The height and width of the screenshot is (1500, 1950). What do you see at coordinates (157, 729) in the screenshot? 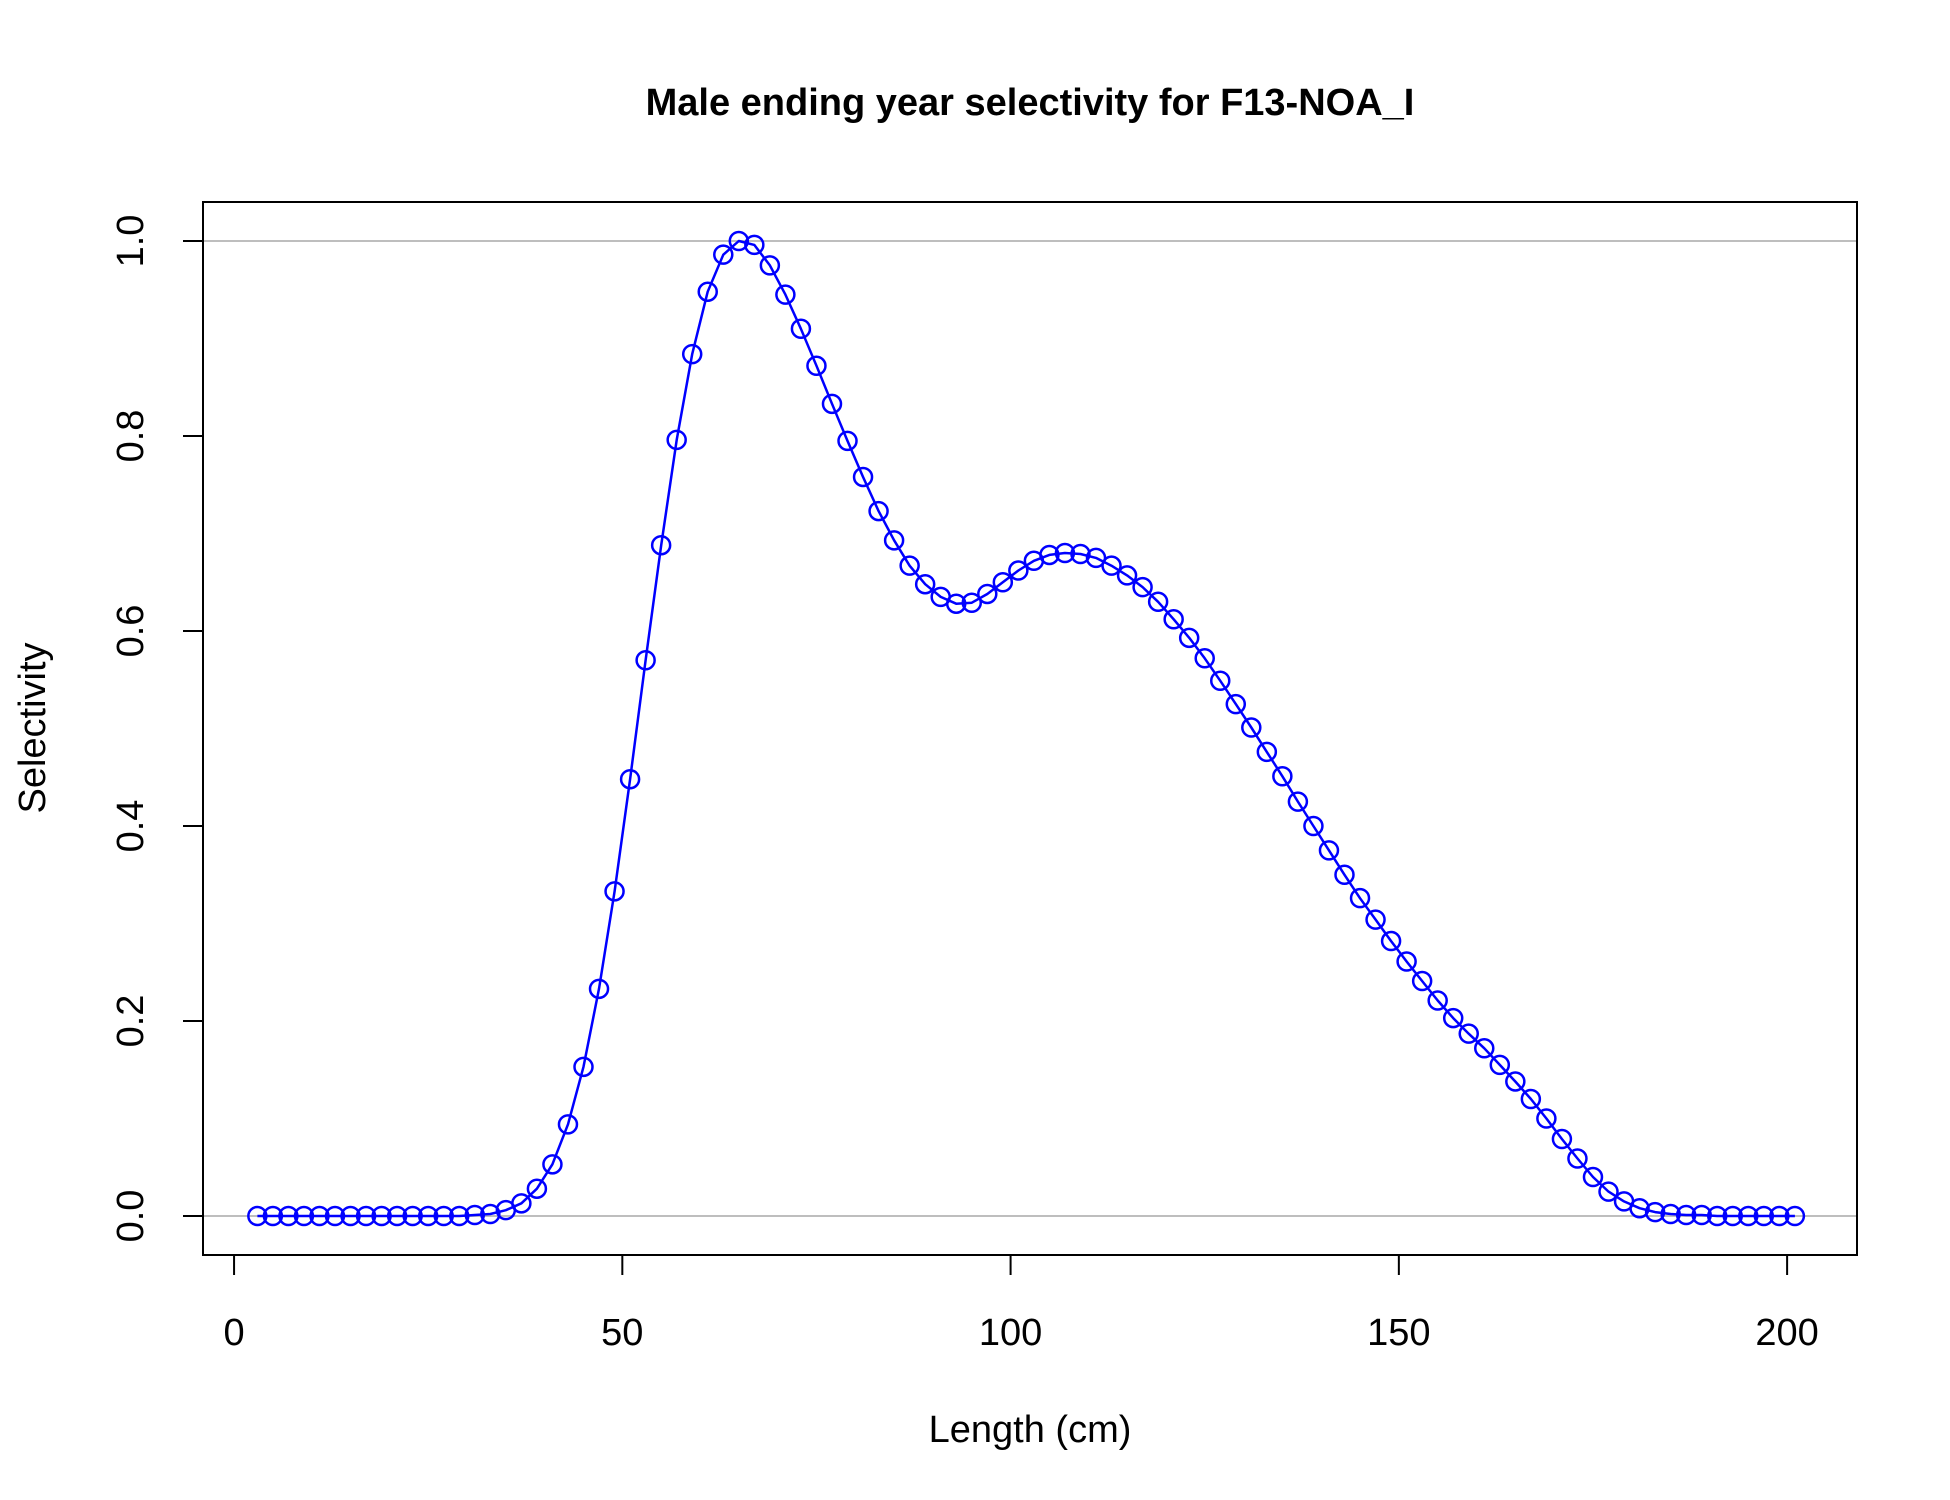
I see `y-axis: 0.0 0.2 0.4 0.6 0.8 1.0` at bounding box center [157, 729].